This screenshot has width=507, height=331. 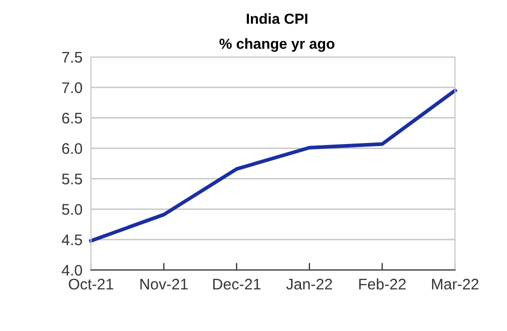 I want to click on x-tick-label: Oct-21, so click(x=91, y=284).